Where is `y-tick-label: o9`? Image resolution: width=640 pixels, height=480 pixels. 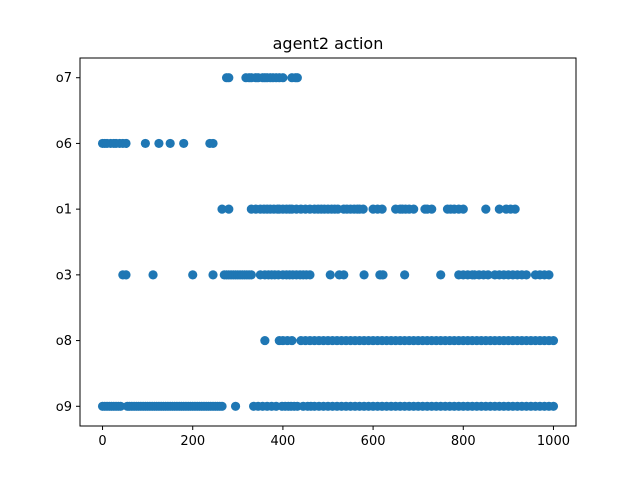
y-tick-label: o9 is located at coordinates (64, 407).